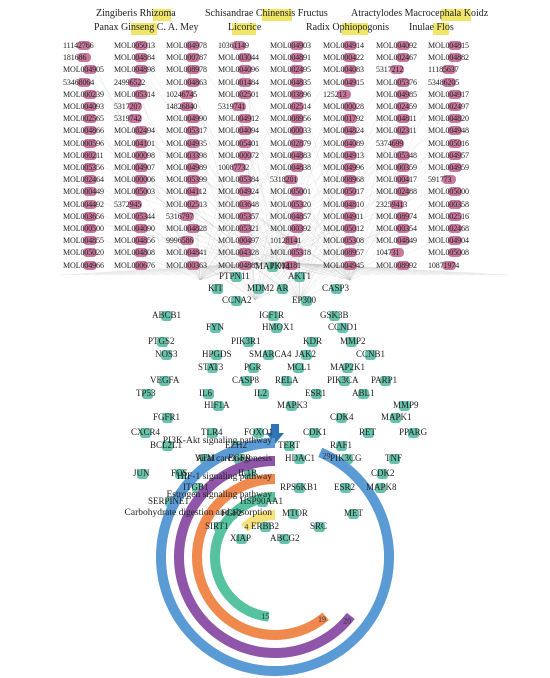 This screenshot has width=550, height=678. What do you see at coordinates (343, 241) in the screenshot?
I see `compound-node: MOL005308` at bounding box center [343, 241].